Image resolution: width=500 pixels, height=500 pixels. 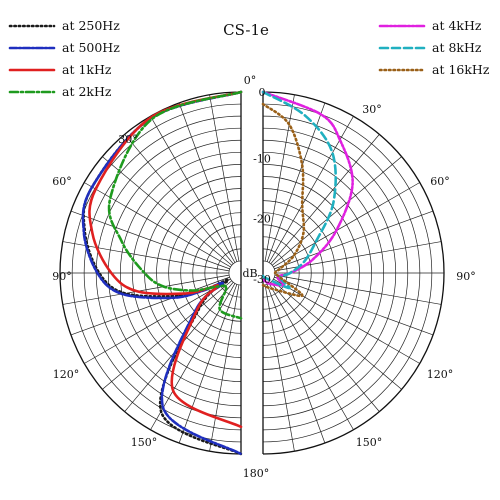 What do you see at coordinates (461, 69) in the screenshot?
I see `legend-label: at 16kHz` at bounding box center [461, 69].